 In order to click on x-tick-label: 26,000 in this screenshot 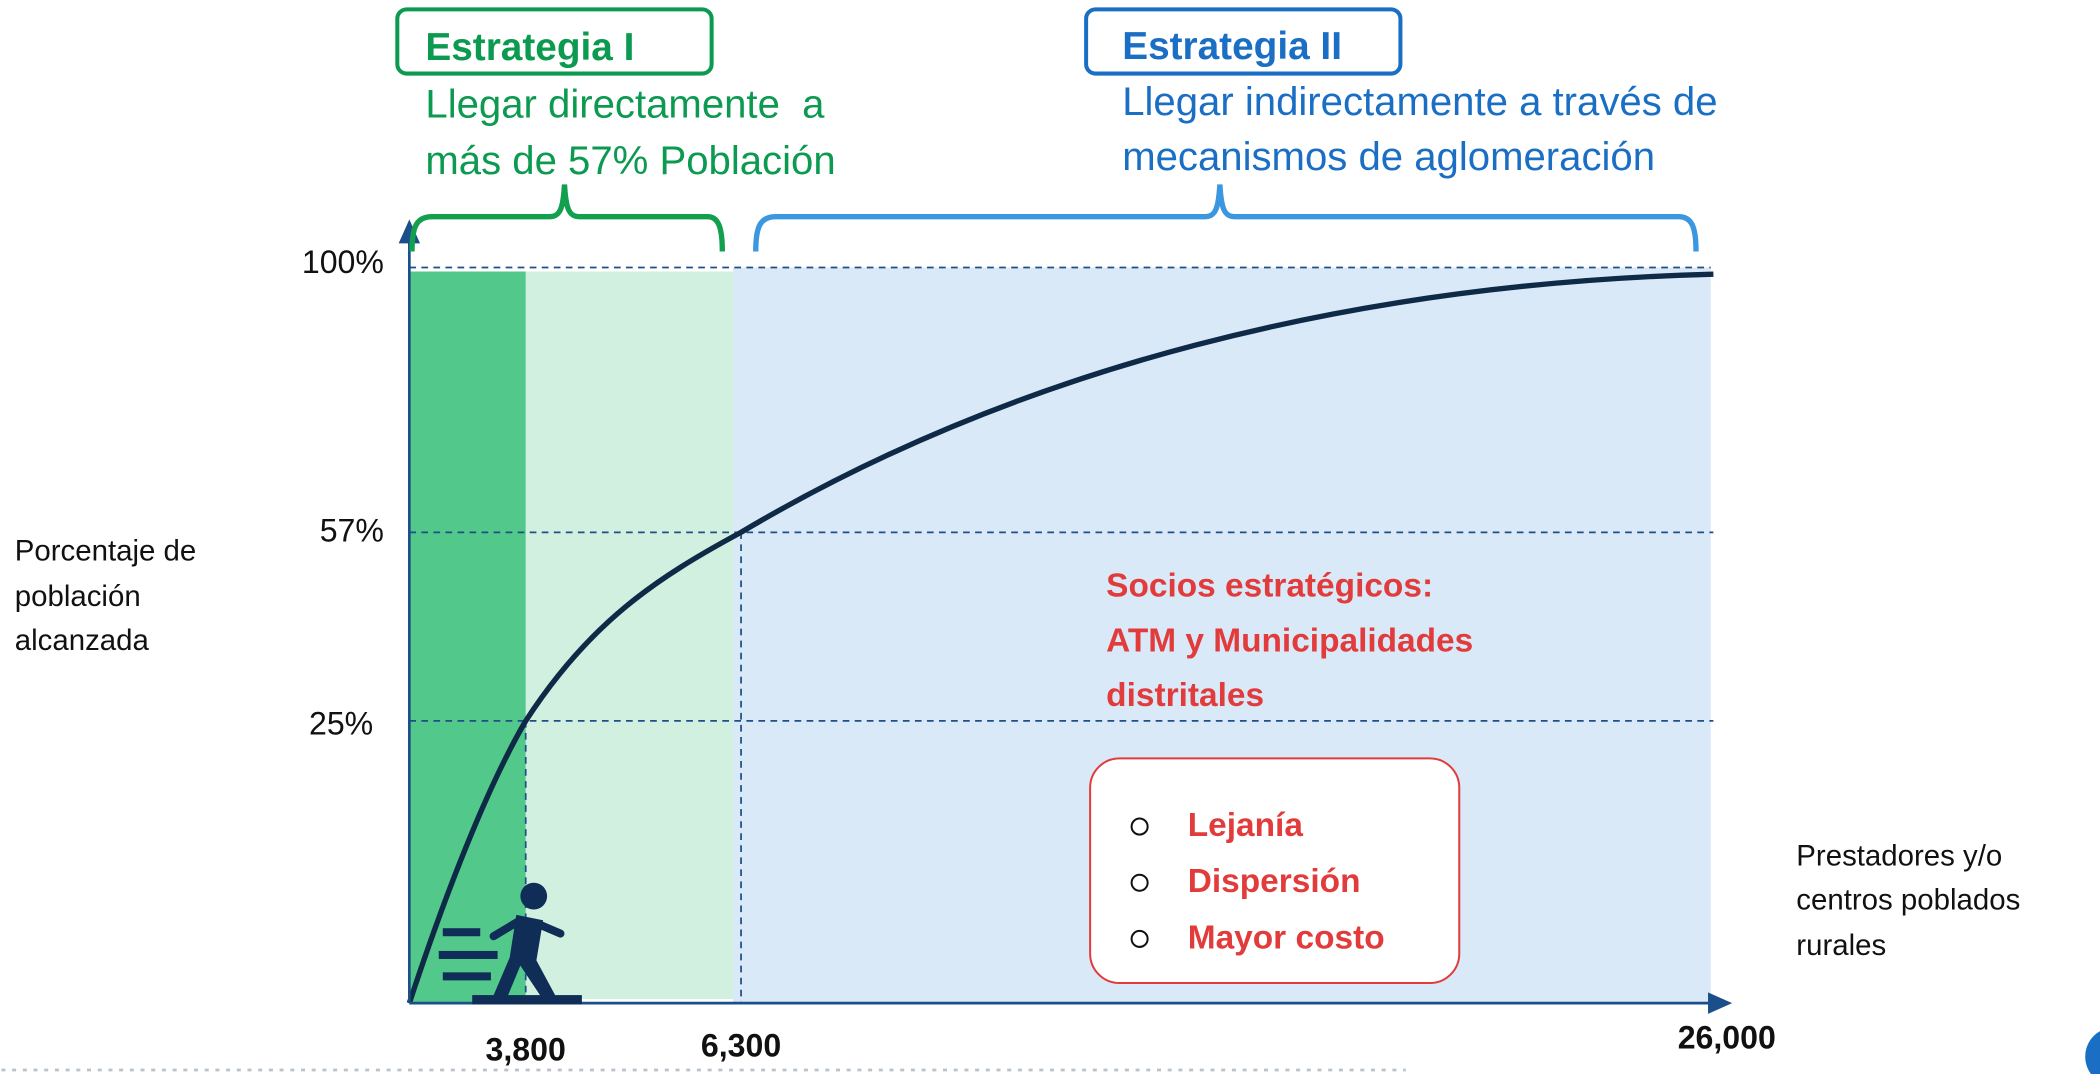, I will do `click(1727, 1038)`.